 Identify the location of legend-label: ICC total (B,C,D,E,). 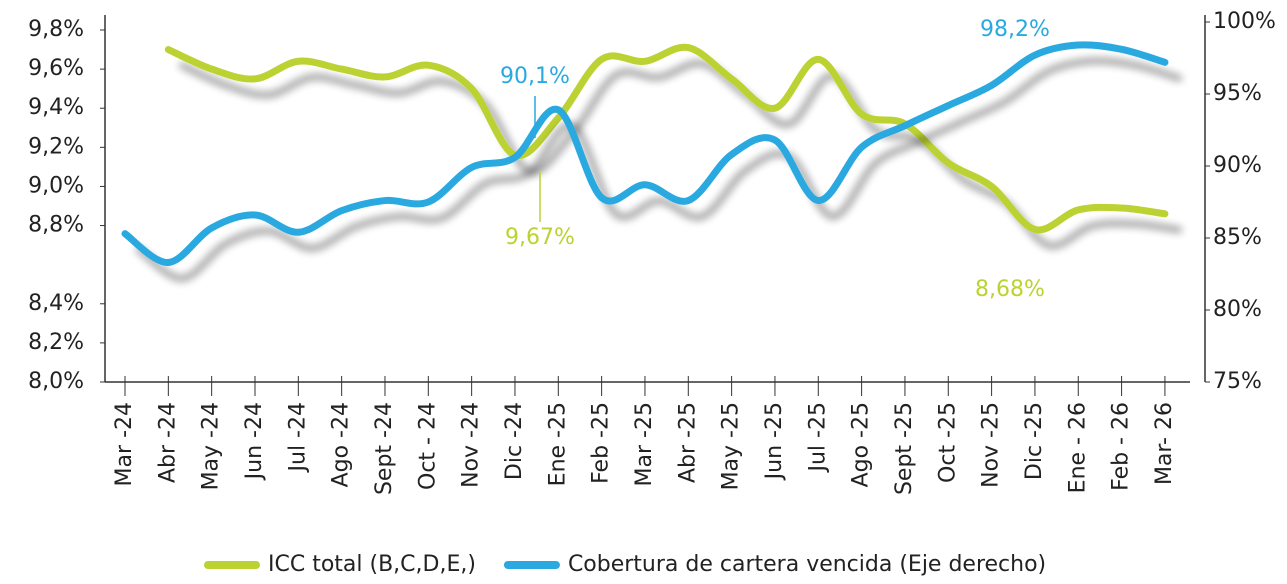
(372, 564).